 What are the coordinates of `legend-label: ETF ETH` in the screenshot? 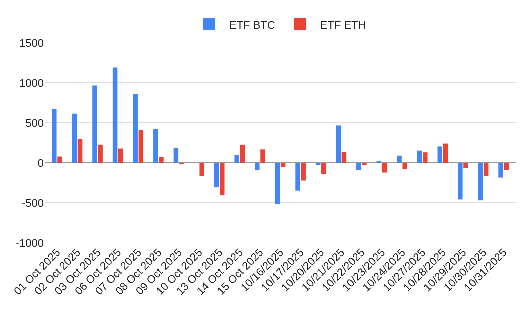 It's located at (343, 26).